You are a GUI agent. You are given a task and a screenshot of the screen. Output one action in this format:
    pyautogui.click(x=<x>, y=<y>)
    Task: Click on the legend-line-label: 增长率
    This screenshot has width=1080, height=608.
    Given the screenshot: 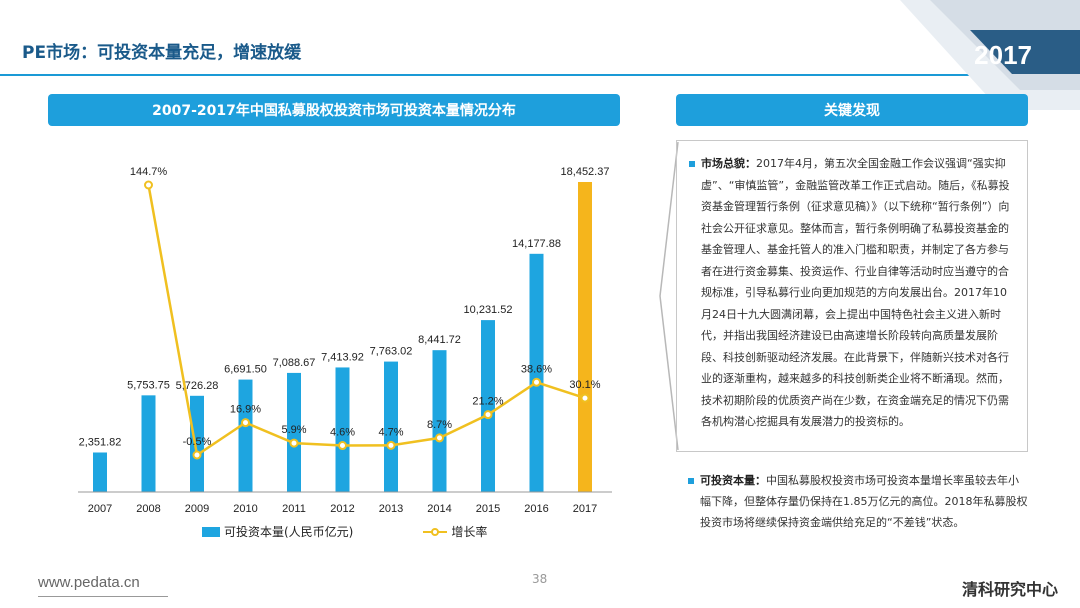 What is the action you would take?
    pyautogui.click(x=469, y=532)
    